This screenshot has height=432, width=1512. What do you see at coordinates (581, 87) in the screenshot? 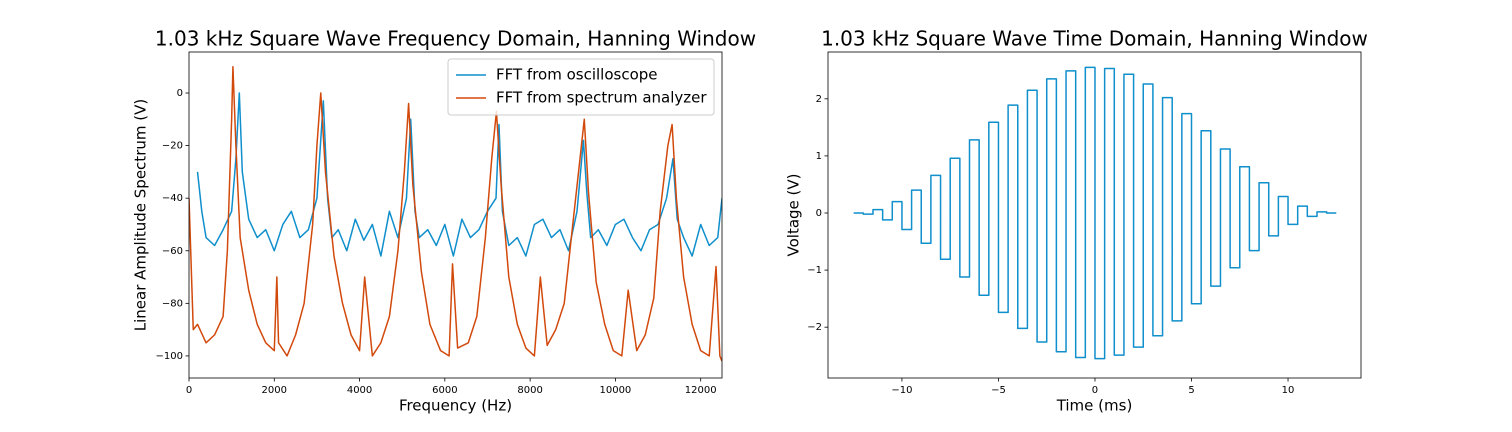
I see `legend-box` at bounding box center [581, 87].